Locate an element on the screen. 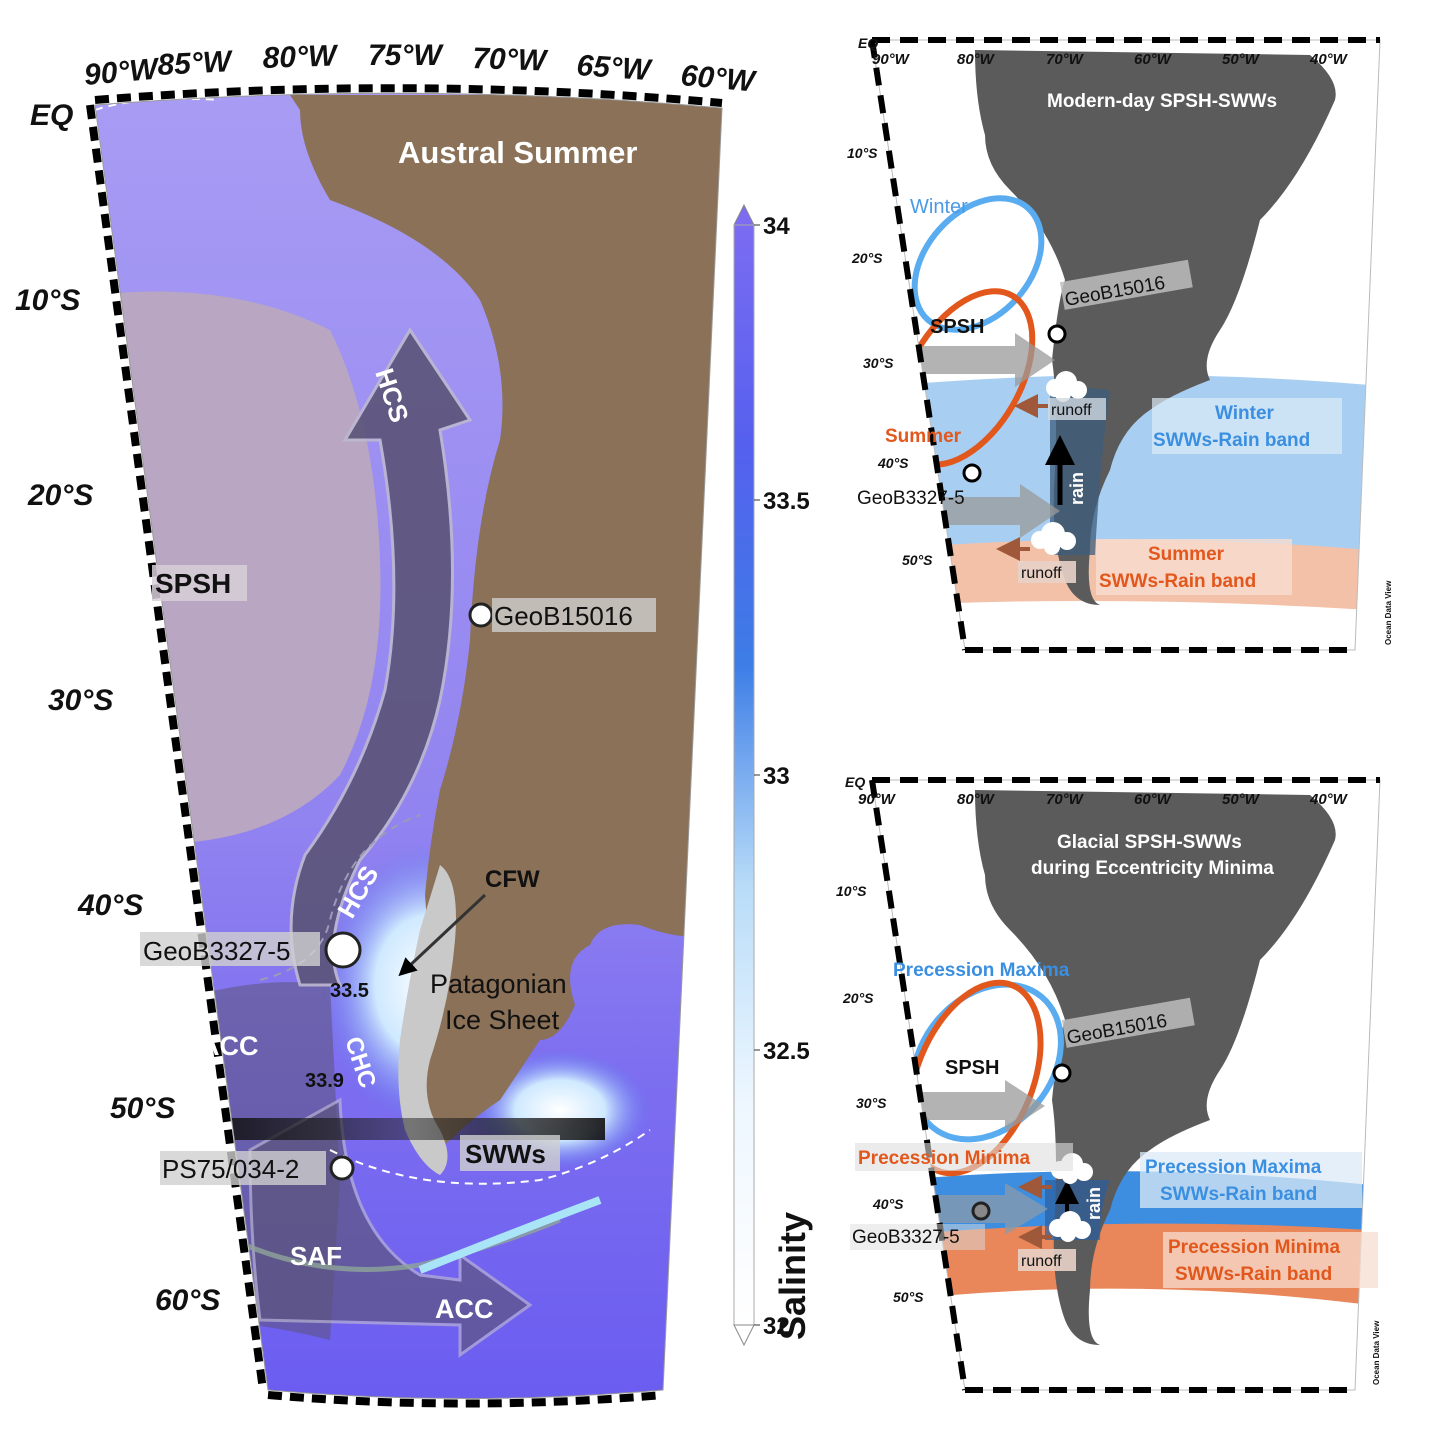  tr-spsh-label: SPSH is located at coordinates (957, 327).